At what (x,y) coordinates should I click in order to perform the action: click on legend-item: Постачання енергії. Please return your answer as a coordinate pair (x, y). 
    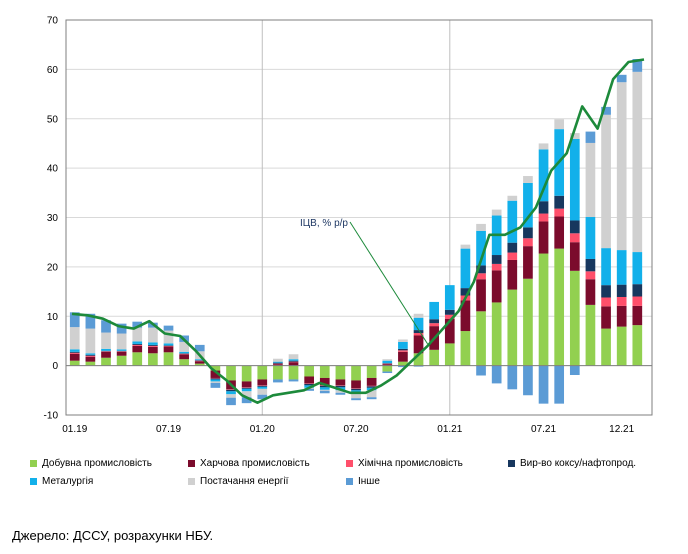
    Looking at the image, I should click on (238, 481).